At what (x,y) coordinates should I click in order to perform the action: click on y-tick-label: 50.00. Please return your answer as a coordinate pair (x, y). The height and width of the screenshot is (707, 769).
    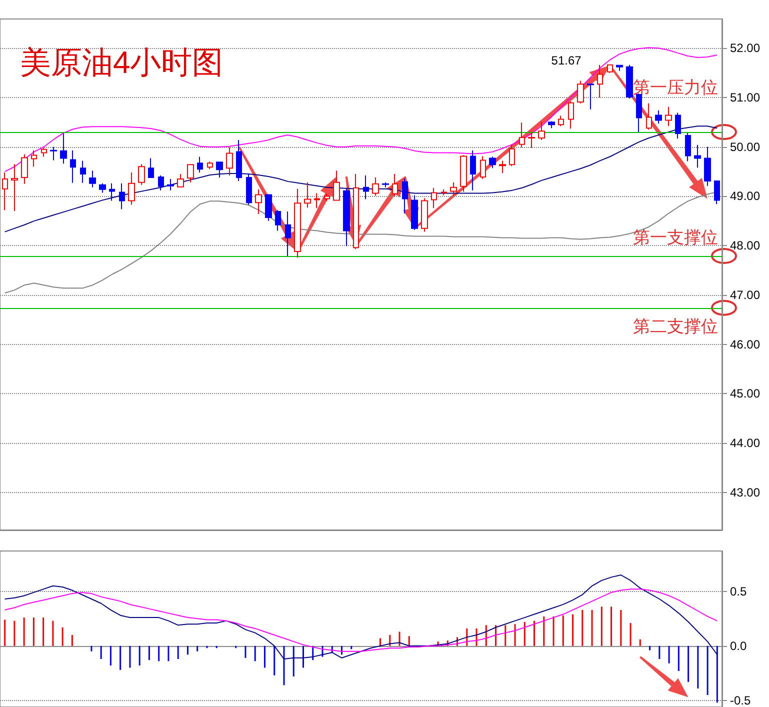
    Looking at the image, I should click on (745, 147).